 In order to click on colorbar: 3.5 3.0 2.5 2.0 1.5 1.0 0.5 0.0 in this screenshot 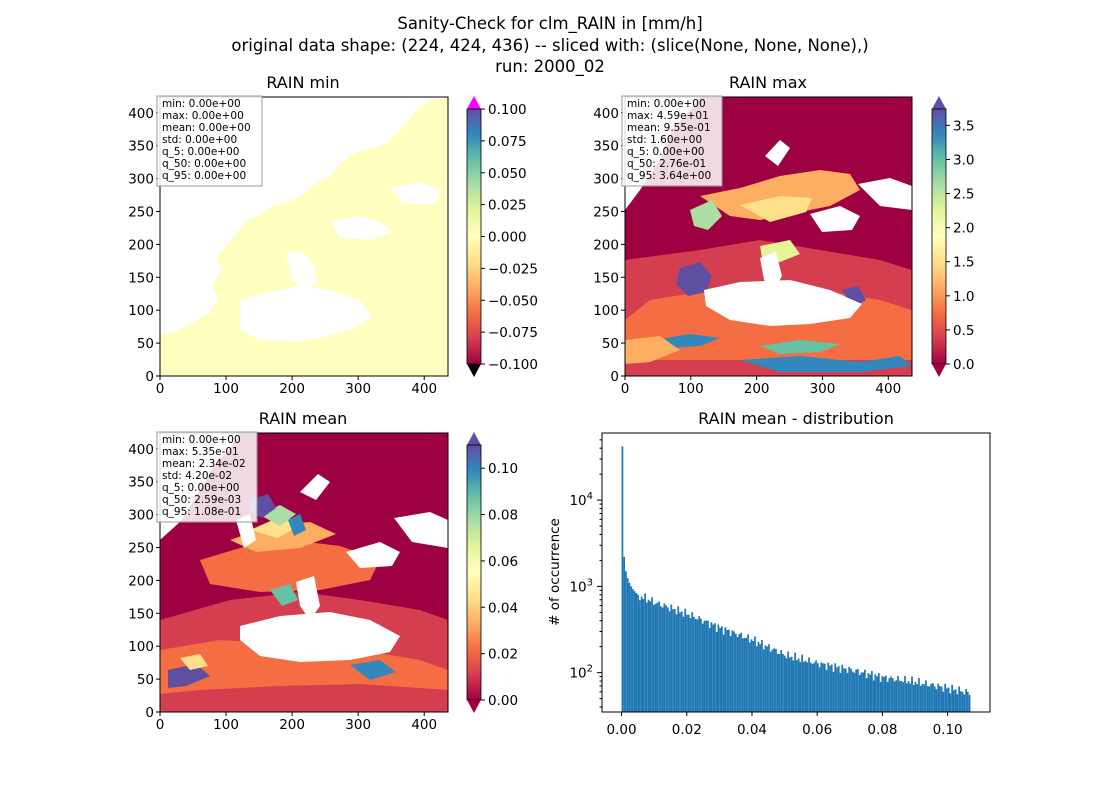, I will do `click(952, 236)`.